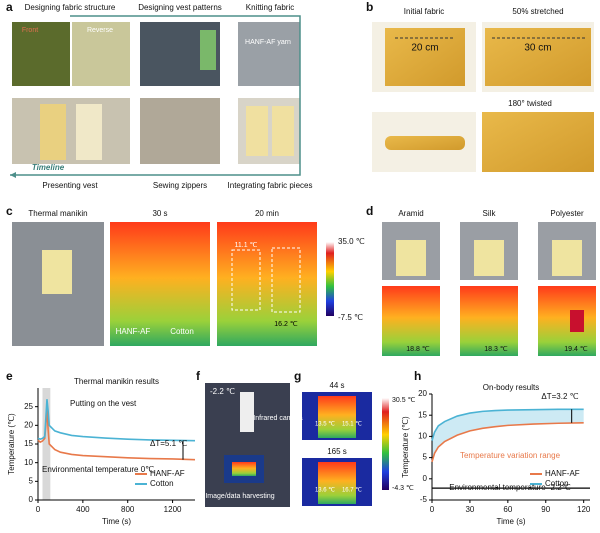 Image resolution: width=600 pixels, height=533 pixels. What do you see at coordinates (511, 387) in the screenshot?
I see `chart-title: On-body results` at bounding box center [511, 387].